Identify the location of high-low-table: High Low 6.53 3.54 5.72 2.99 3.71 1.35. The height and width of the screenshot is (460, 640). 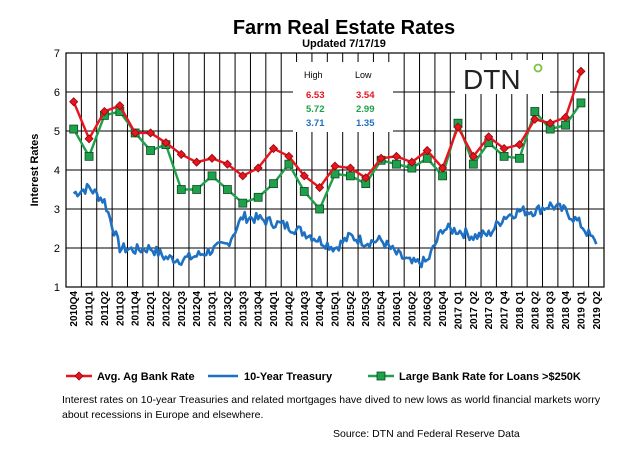
(343, 97).